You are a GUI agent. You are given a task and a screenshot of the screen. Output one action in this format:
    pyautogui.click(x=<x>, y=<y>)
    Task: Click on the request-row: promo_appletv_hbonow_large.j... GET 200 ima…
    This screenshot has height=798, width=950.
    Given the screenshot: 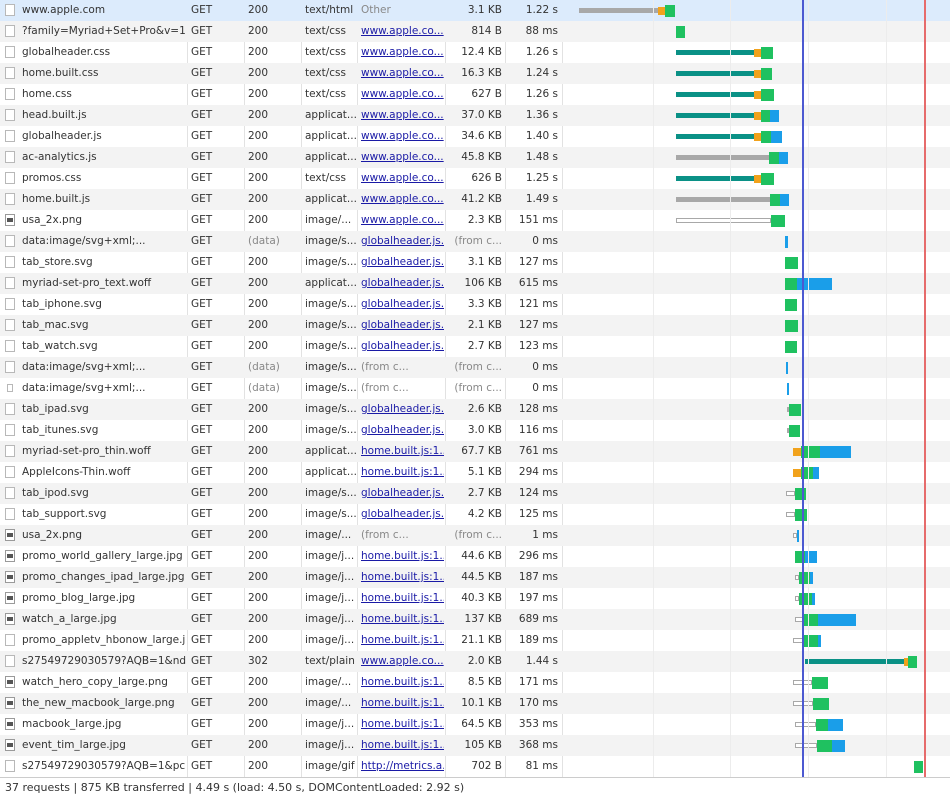 What is the action you would take?
    pyautogui.click(x=475, y=640)
    